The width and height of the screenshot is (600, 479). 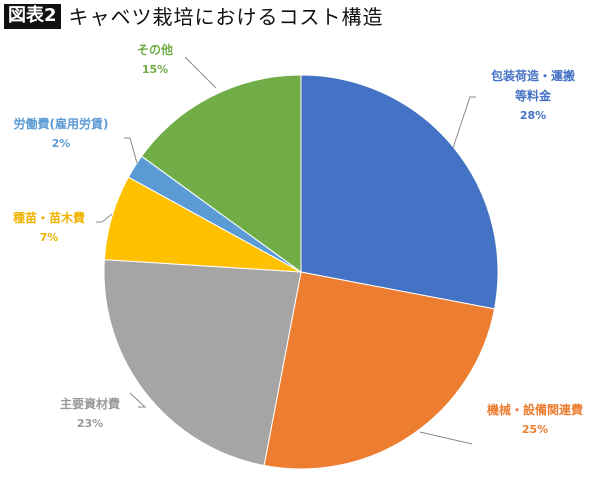 What do you see at coordinates (90, 423) in the screenshot?
I see `label-materials-pct: 23%` at bounding box center [90, 423].